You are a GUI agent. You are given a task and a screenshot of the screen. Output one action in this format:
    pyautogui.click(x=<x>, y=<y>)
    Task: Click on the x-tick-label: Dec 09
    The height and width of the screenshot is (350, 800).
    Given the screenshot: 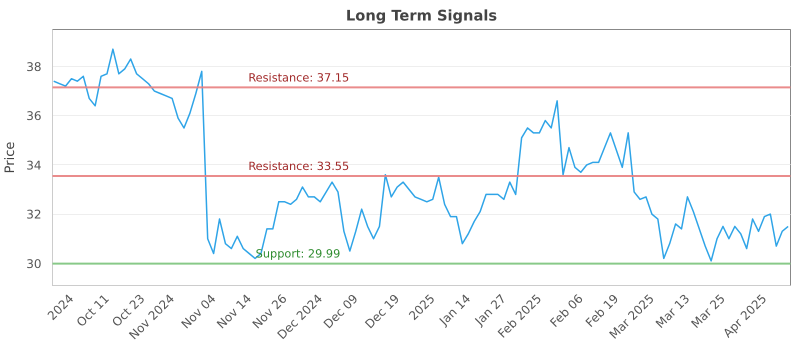 What is the action you would take?
    pyautogui.click(x=340, y=312)
    